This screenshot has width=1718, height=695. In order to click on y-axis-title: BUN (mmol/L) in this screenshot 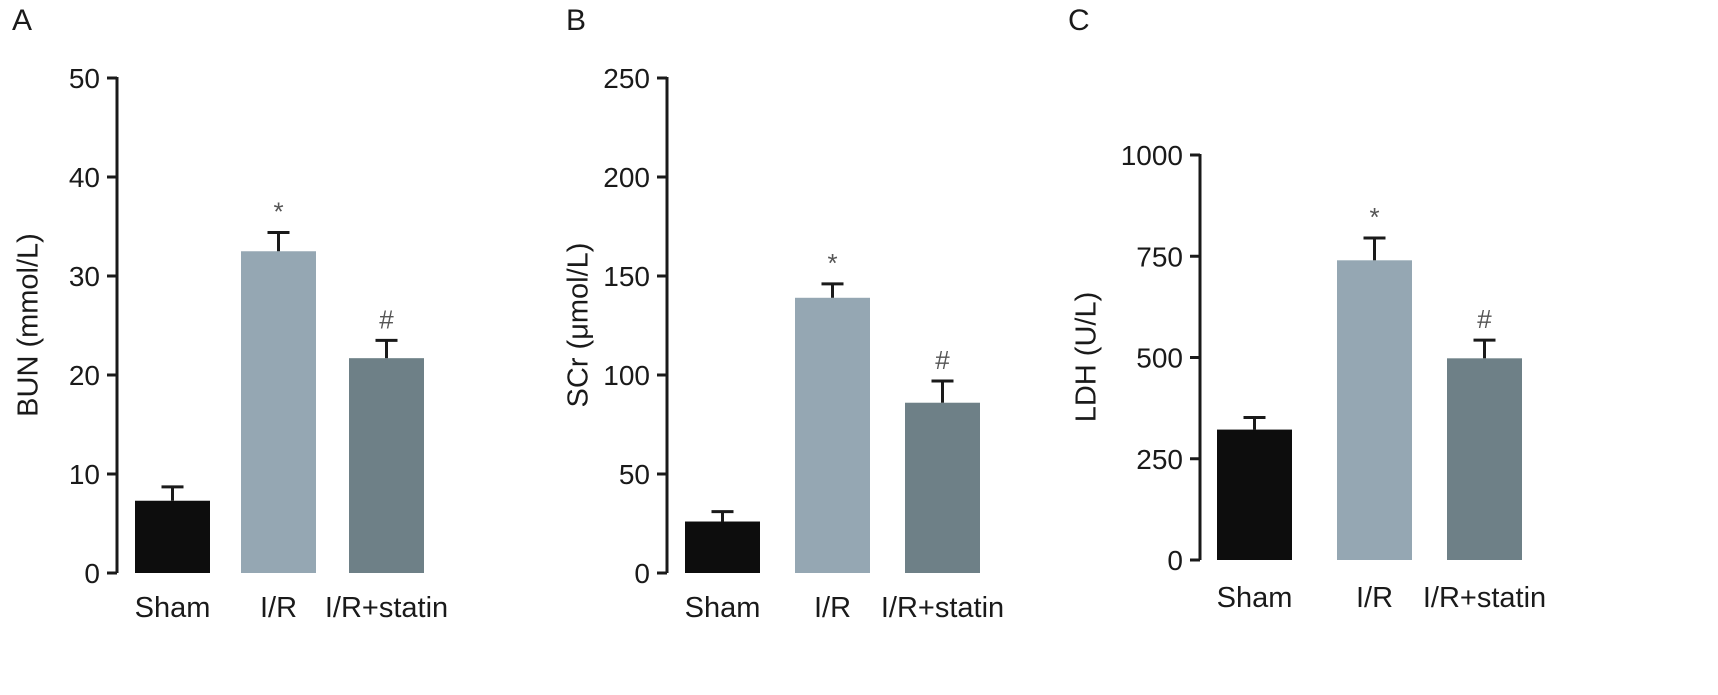, I will do `click(29, 325)`.